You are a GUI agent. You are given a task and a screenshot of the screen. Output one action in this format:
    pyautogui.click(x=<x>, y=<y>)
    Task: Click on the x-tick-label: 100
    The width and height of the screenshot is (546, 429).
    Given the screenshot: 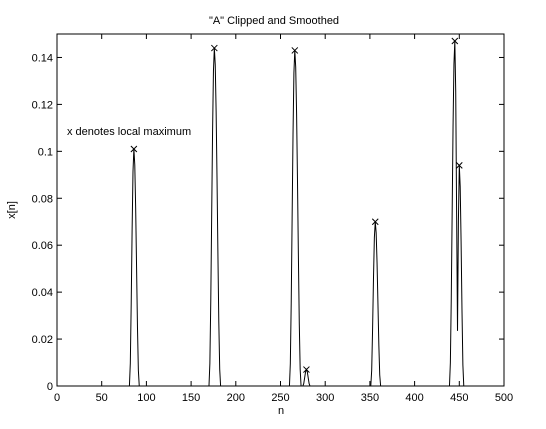 What is the action you would take?
    pyautogui.click(x=146, y=398)
    